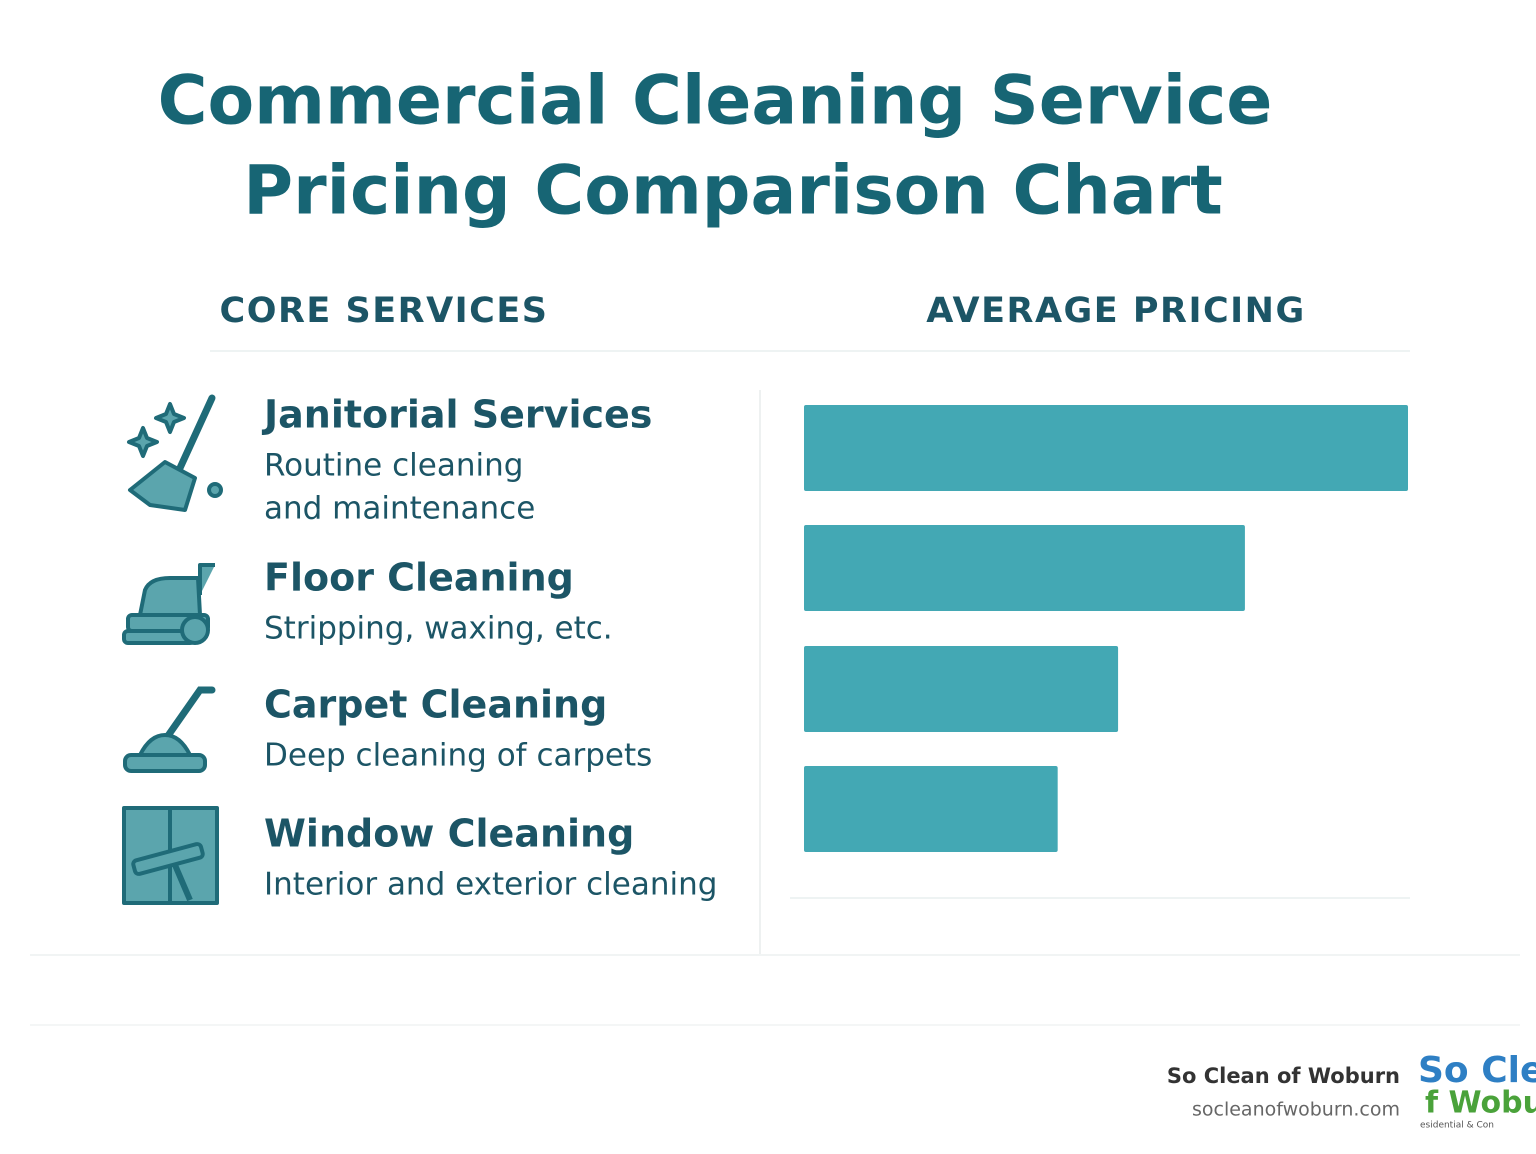  What do you see at coordinates (449, 834) in the screenshot?
I see `service-name: Window Cleaning` at bounding box center [449, 834].